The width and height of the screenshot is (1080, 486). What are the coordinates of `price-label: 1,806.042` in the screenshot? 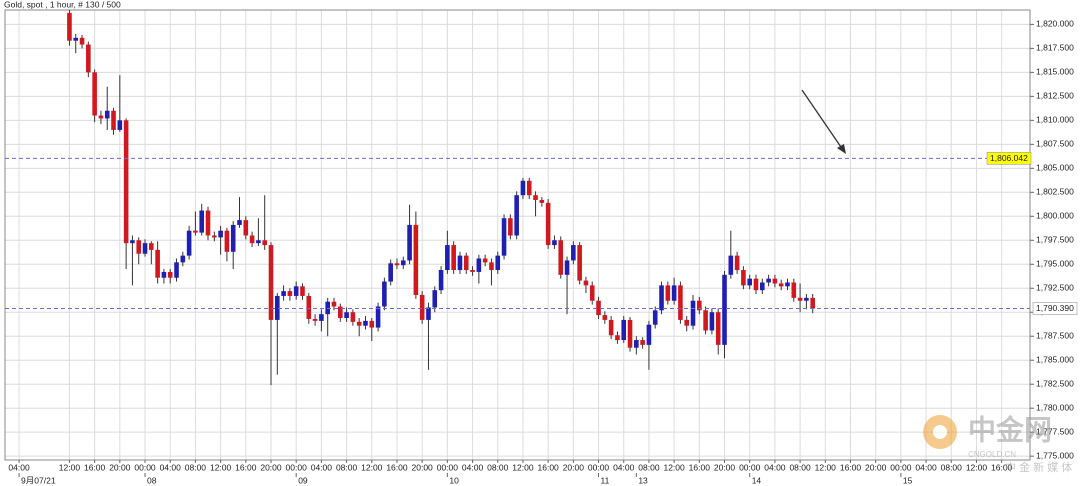 It's located at (1009, 158).